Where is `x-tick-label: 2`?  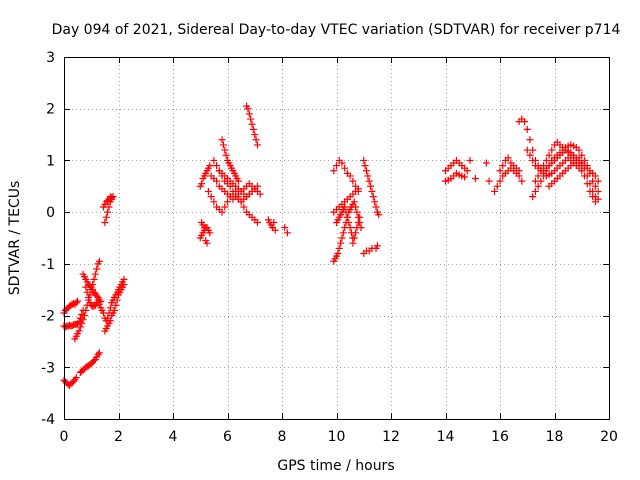 x-tick-label: 2 is located at coordinates (118, 437).